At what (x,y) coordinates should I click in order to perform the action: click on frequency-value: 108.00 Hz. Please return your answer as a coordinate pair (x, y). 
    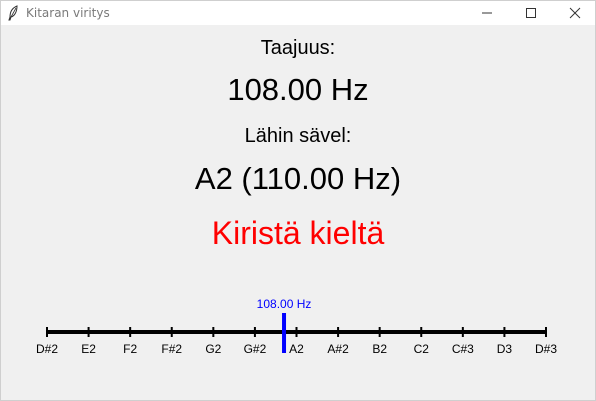
    Looking at the image, I should click on (298, 89).